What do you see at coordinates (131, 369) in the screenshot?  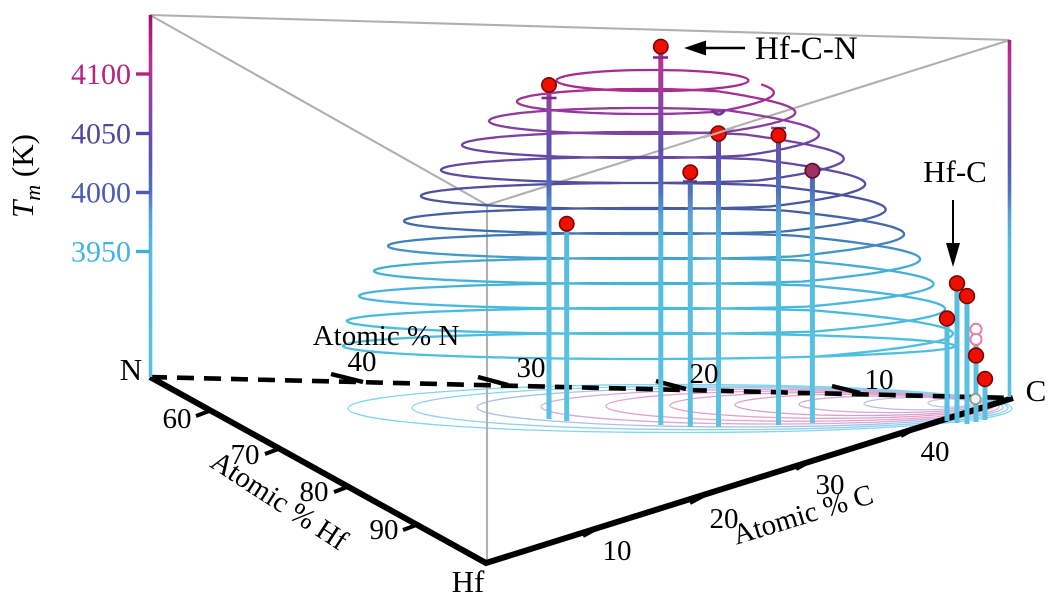 I see `svg-text: N` at bounding box center [131, 369].